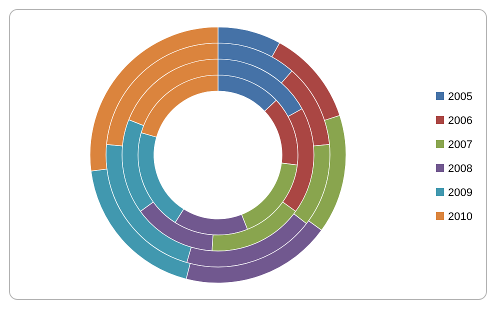  Describe the element at coordinates (460, 193) in the screenshot. I see `legend-label: 2009` at that location.